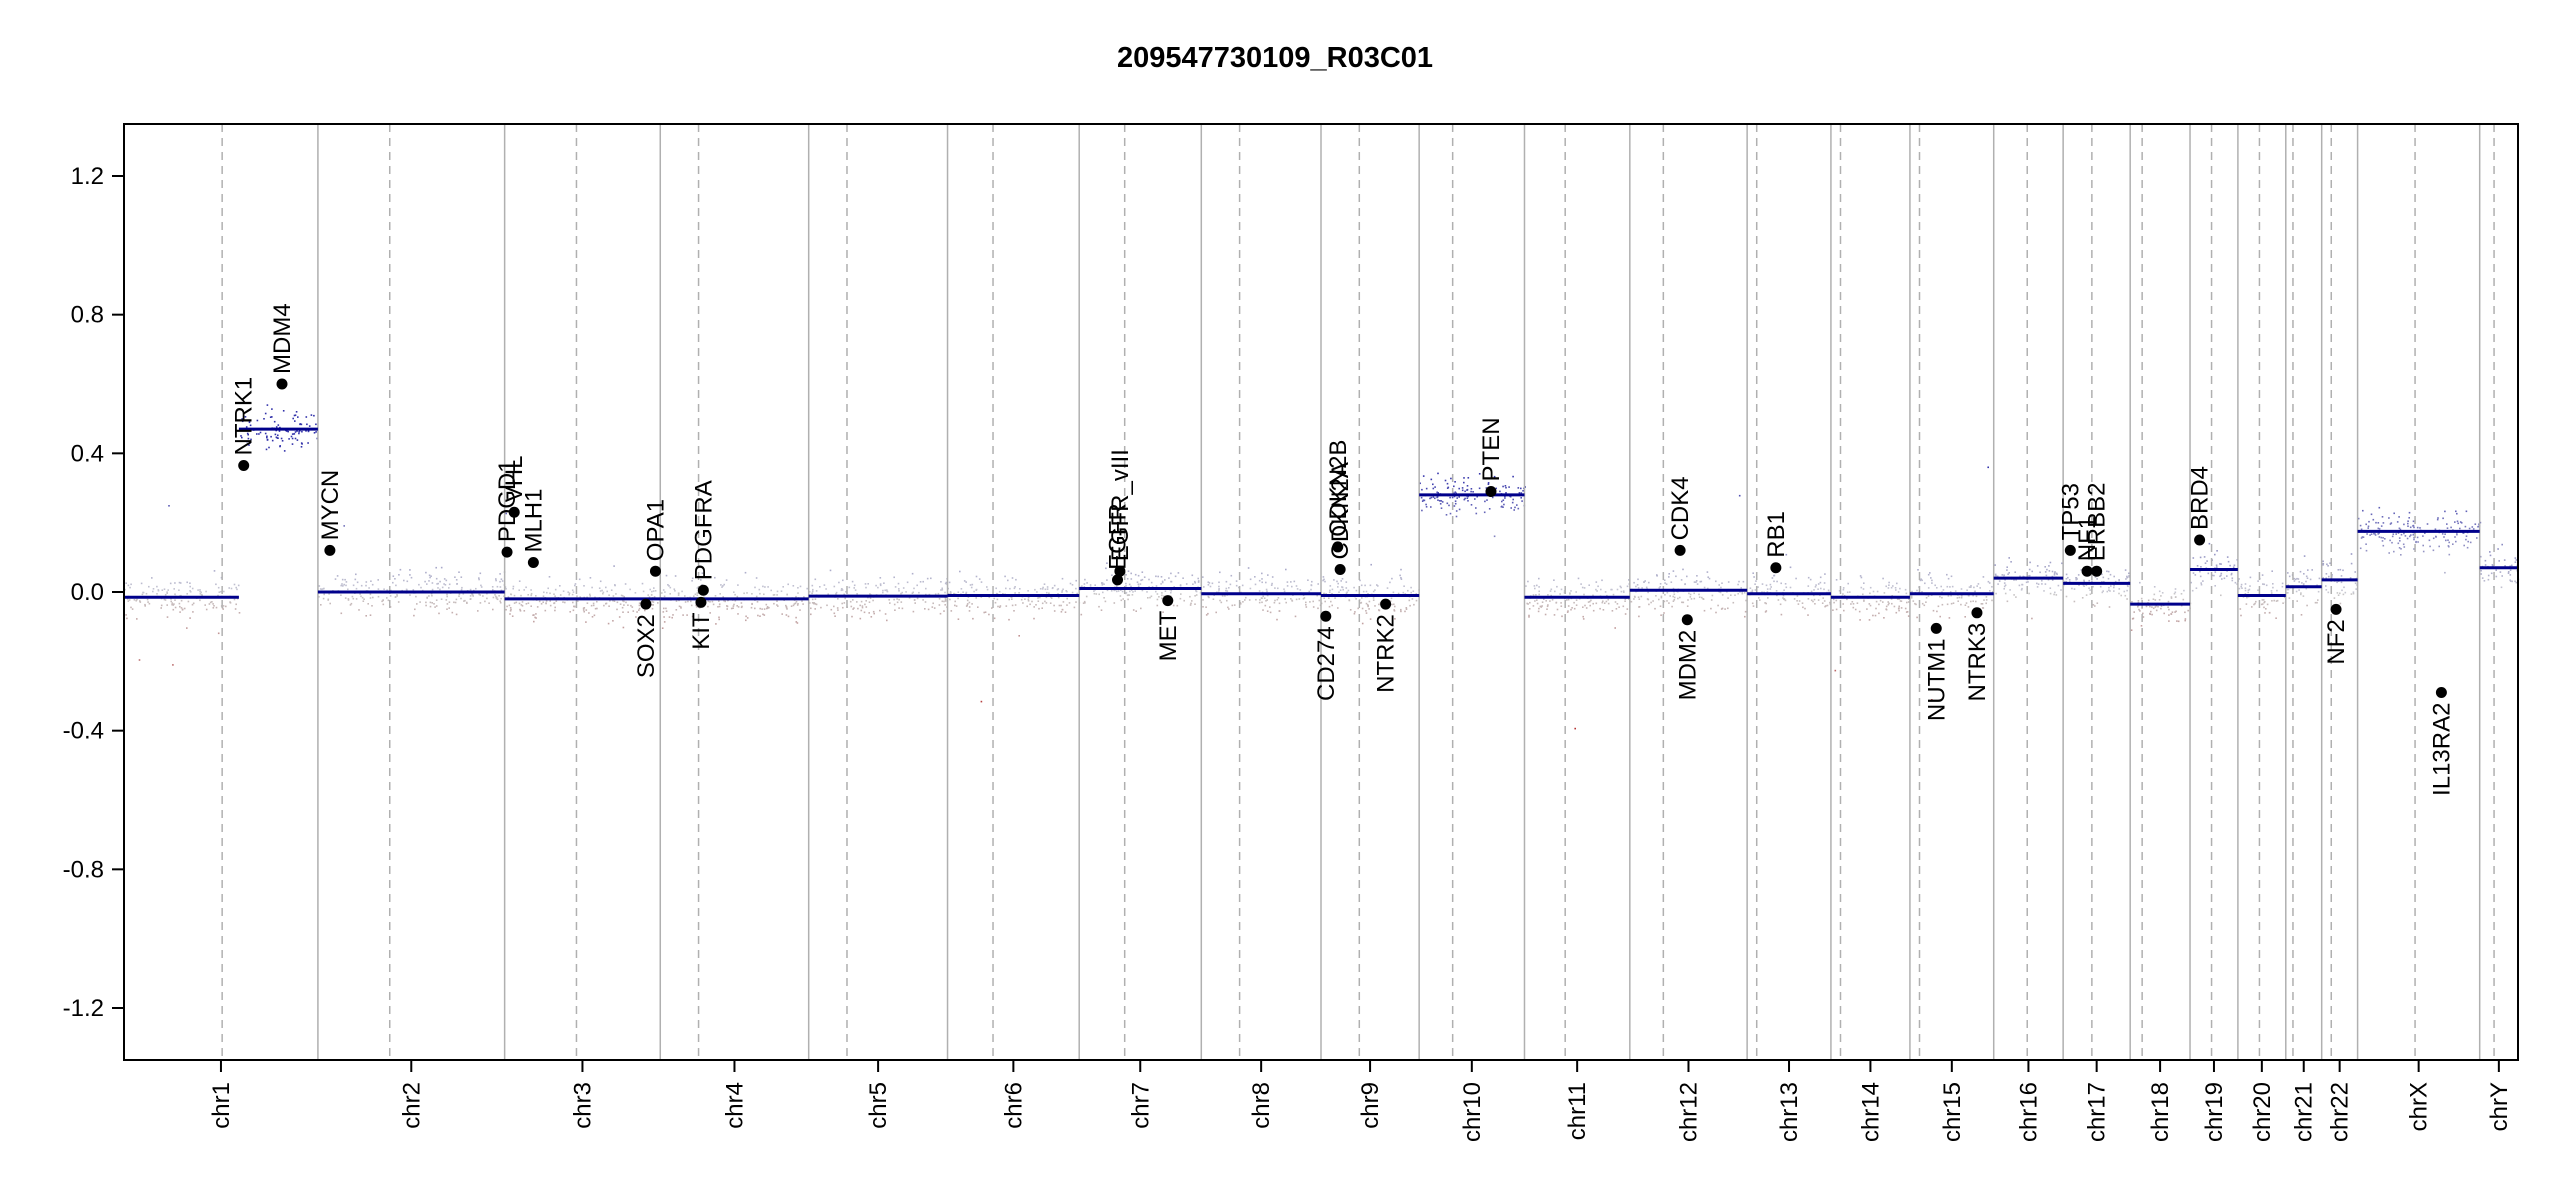  Describe the element at coordinates (1321, 516) in the screenshot. I see `segments` at that location.